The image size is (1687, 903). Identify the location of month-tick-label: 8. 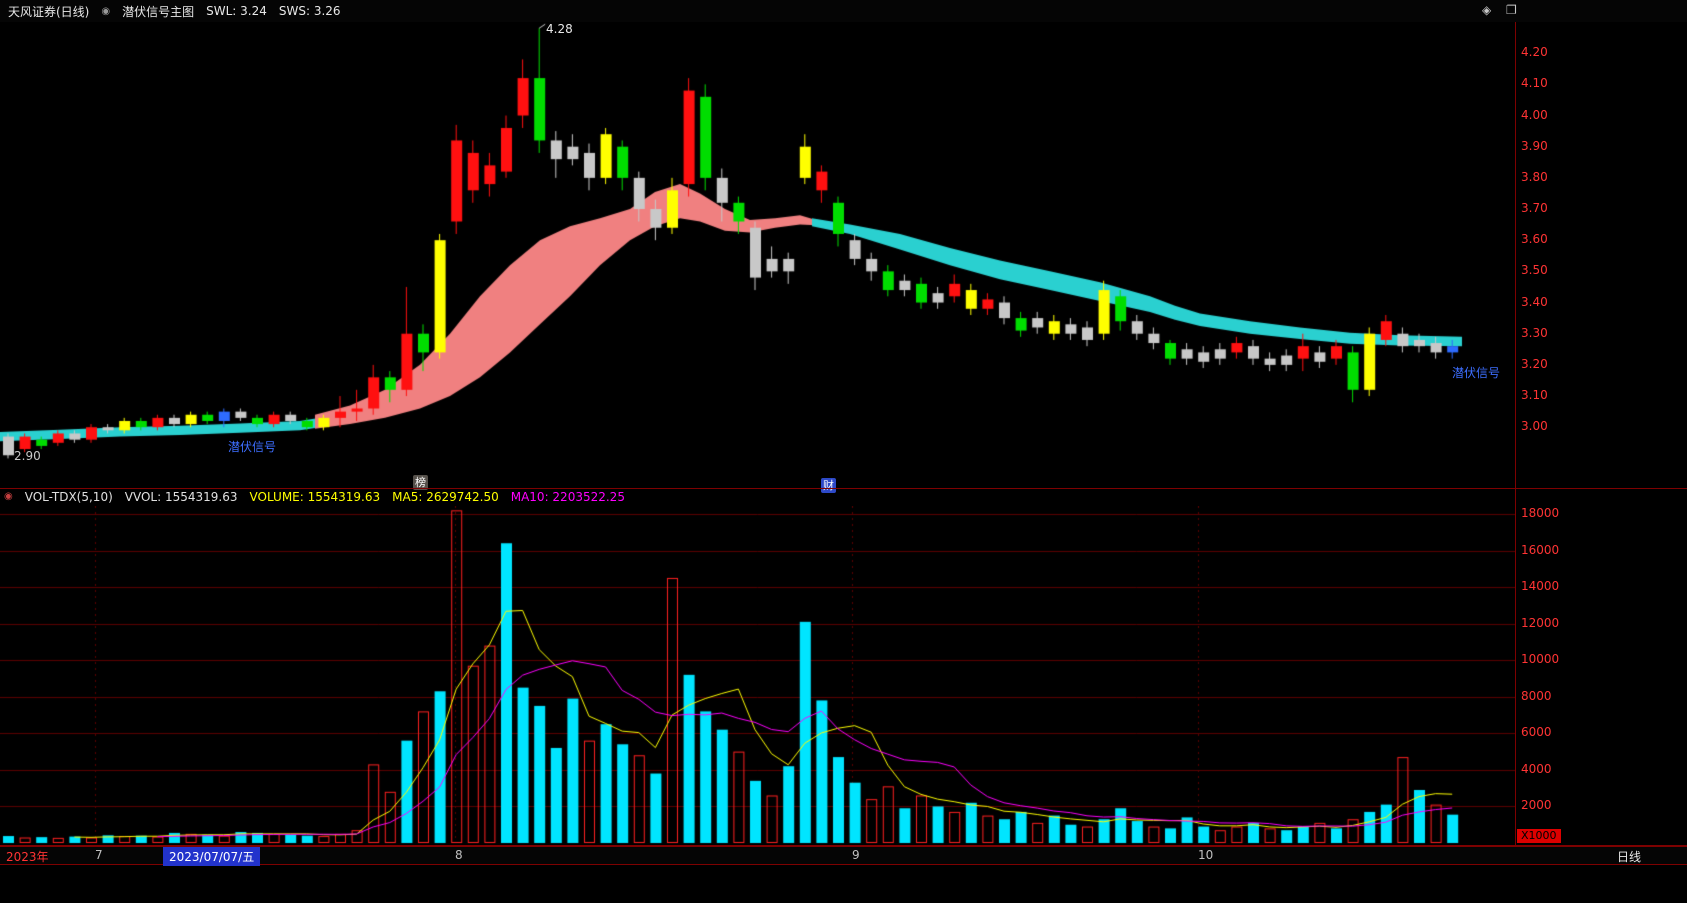
(459, 855).